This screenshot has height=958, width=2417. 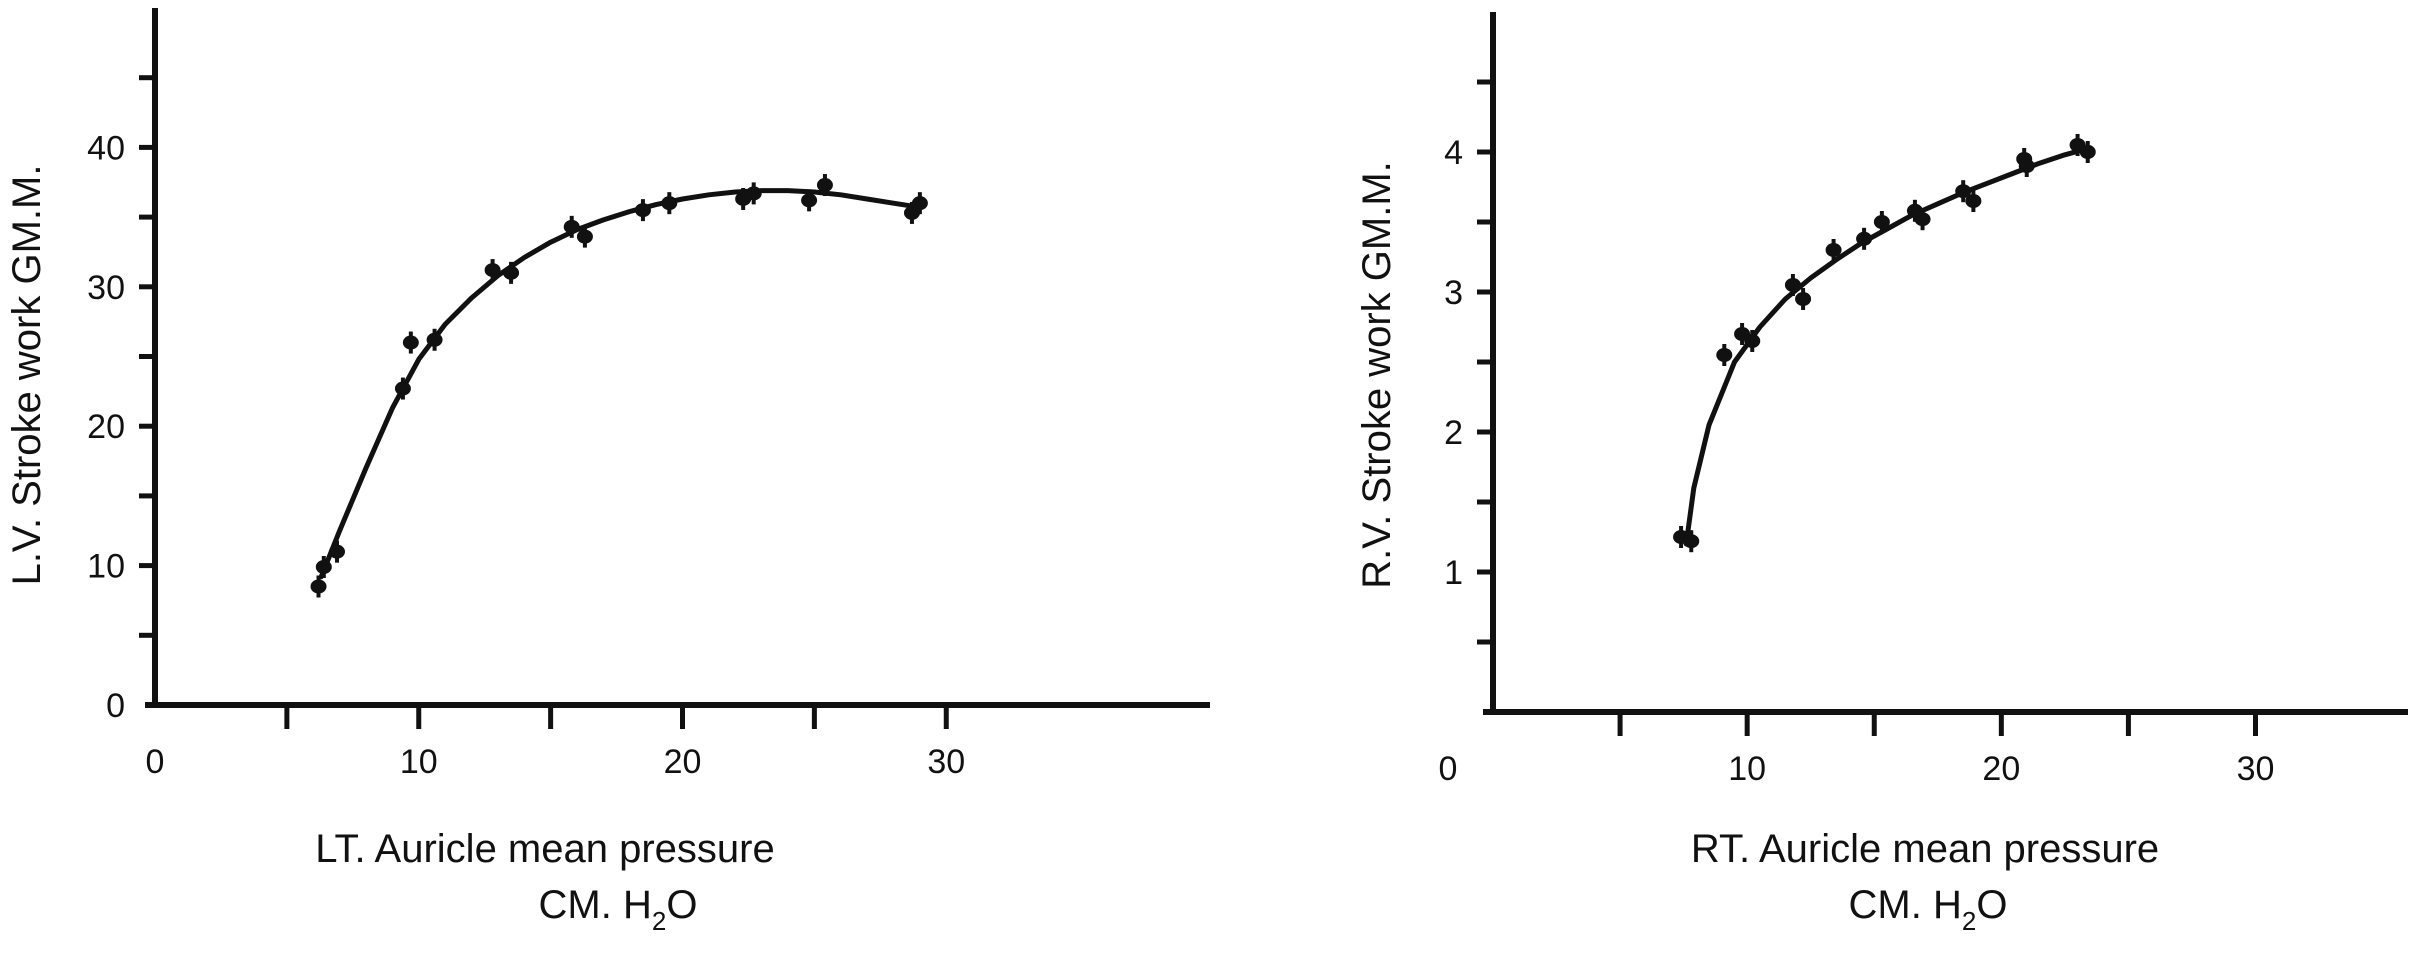 What do you see at coordinates (544, 849) in the screenshot?
I see `left-x-axis-title: LT. Auricle mean pressure` at bounding box center [544, 849].